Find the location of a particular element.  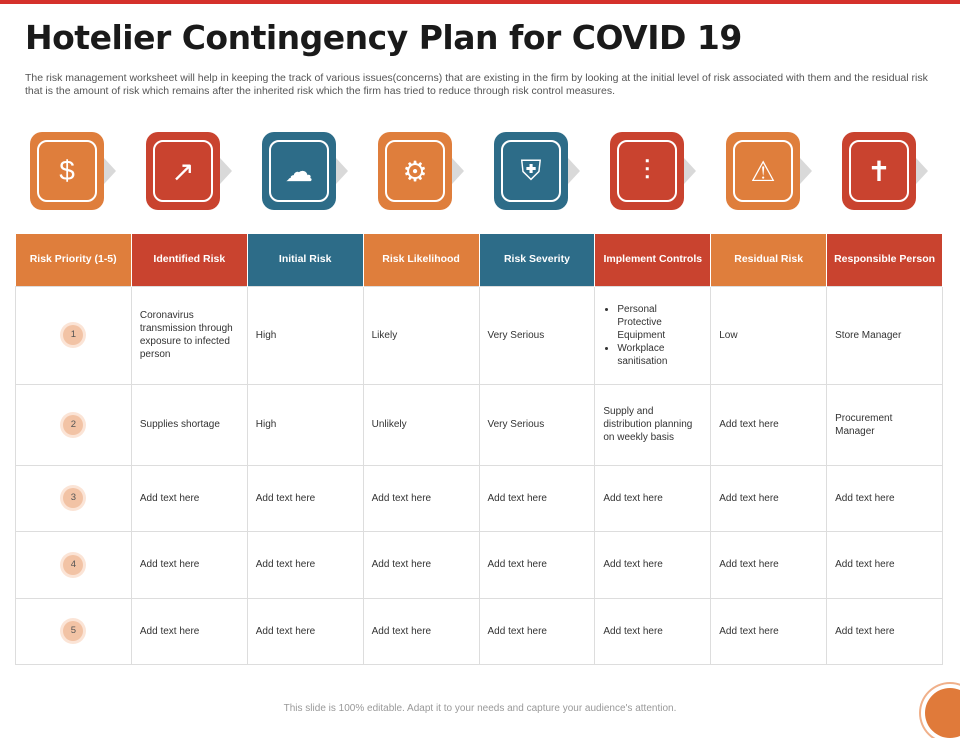

storm-alert-tile: ☁ is located at coordinates (305, 171).